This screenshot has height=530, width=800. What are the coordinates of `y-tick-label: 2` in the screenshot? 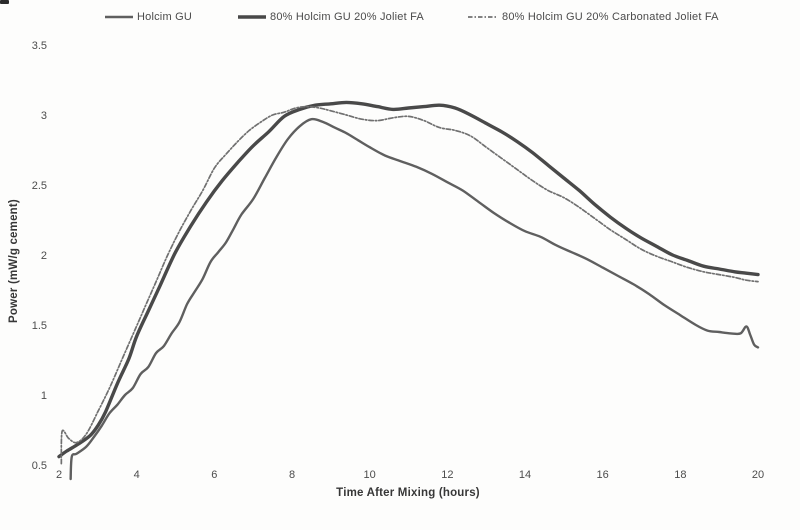 It's located at (44, 256).